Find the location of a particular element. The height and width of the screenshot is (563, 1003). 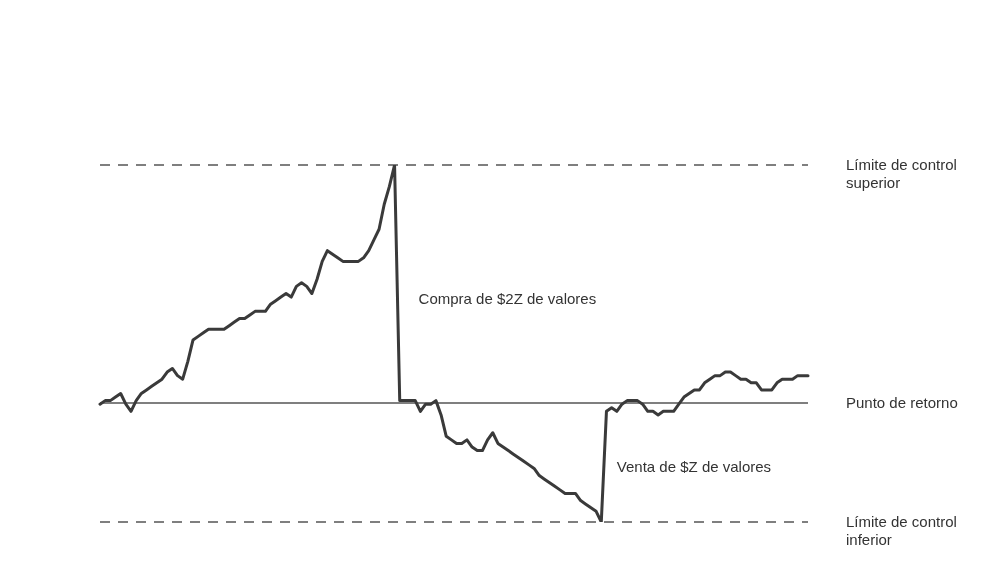

ref-line-label: Punto de retorno is located at coordinates (902, 403).